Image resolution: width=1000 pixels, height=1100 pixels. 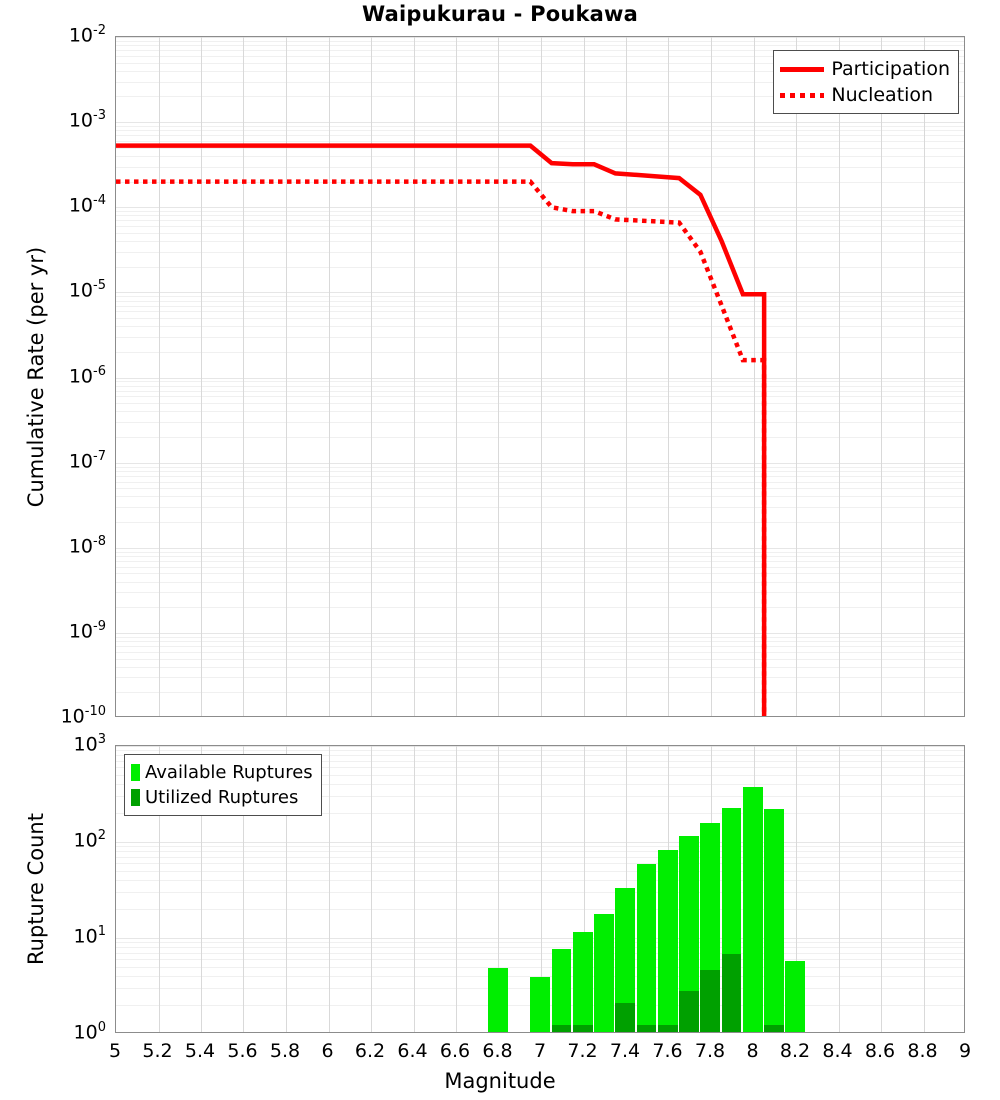 I want to click on magnitude-tick-label: 5.2, so click(x=157, y=1051).